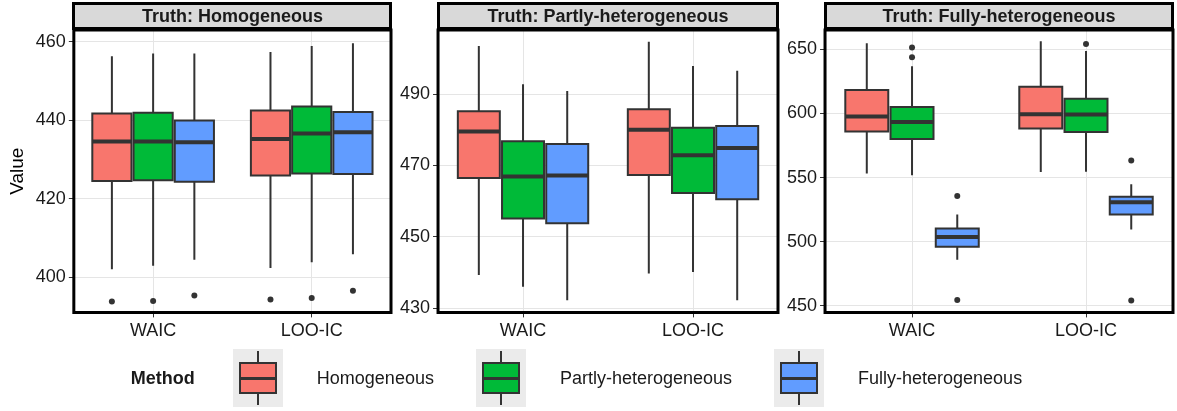  I want to click on y-axis-title: Value, so click(16, 171).